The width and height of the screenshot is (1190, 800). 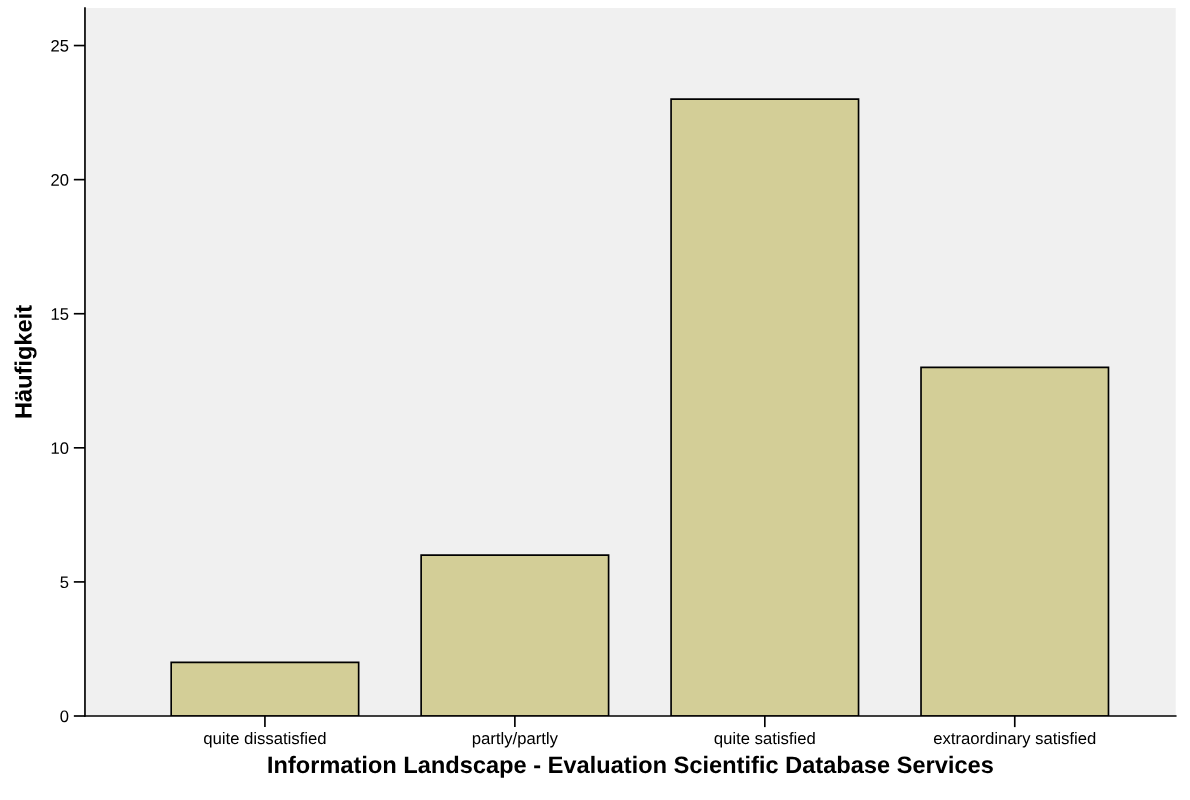 I want to click on x-tick-label: quite dissatisfied, so click(x=265, y=739).